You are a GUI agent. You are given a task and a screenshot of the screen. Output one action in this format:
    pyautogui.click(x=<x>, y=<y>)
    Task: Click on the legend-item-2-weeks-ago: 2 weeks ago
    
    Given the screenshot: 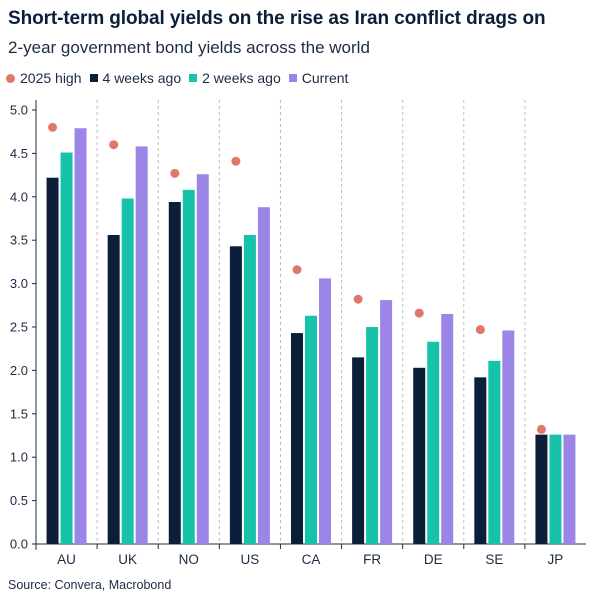 What is the action you would take?
    pyautogui.click(x=235, y=78)
    